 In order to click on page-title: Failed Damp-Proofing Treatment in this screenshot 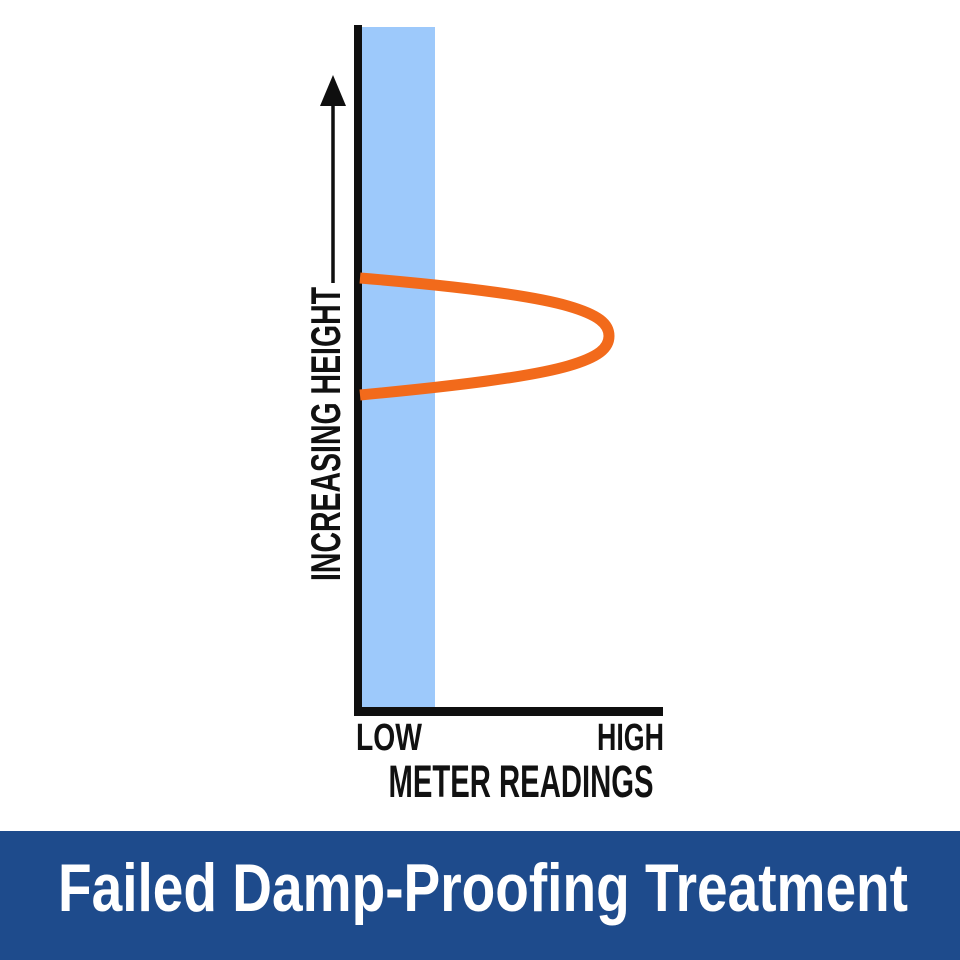, I will do `click(483, 888)`.